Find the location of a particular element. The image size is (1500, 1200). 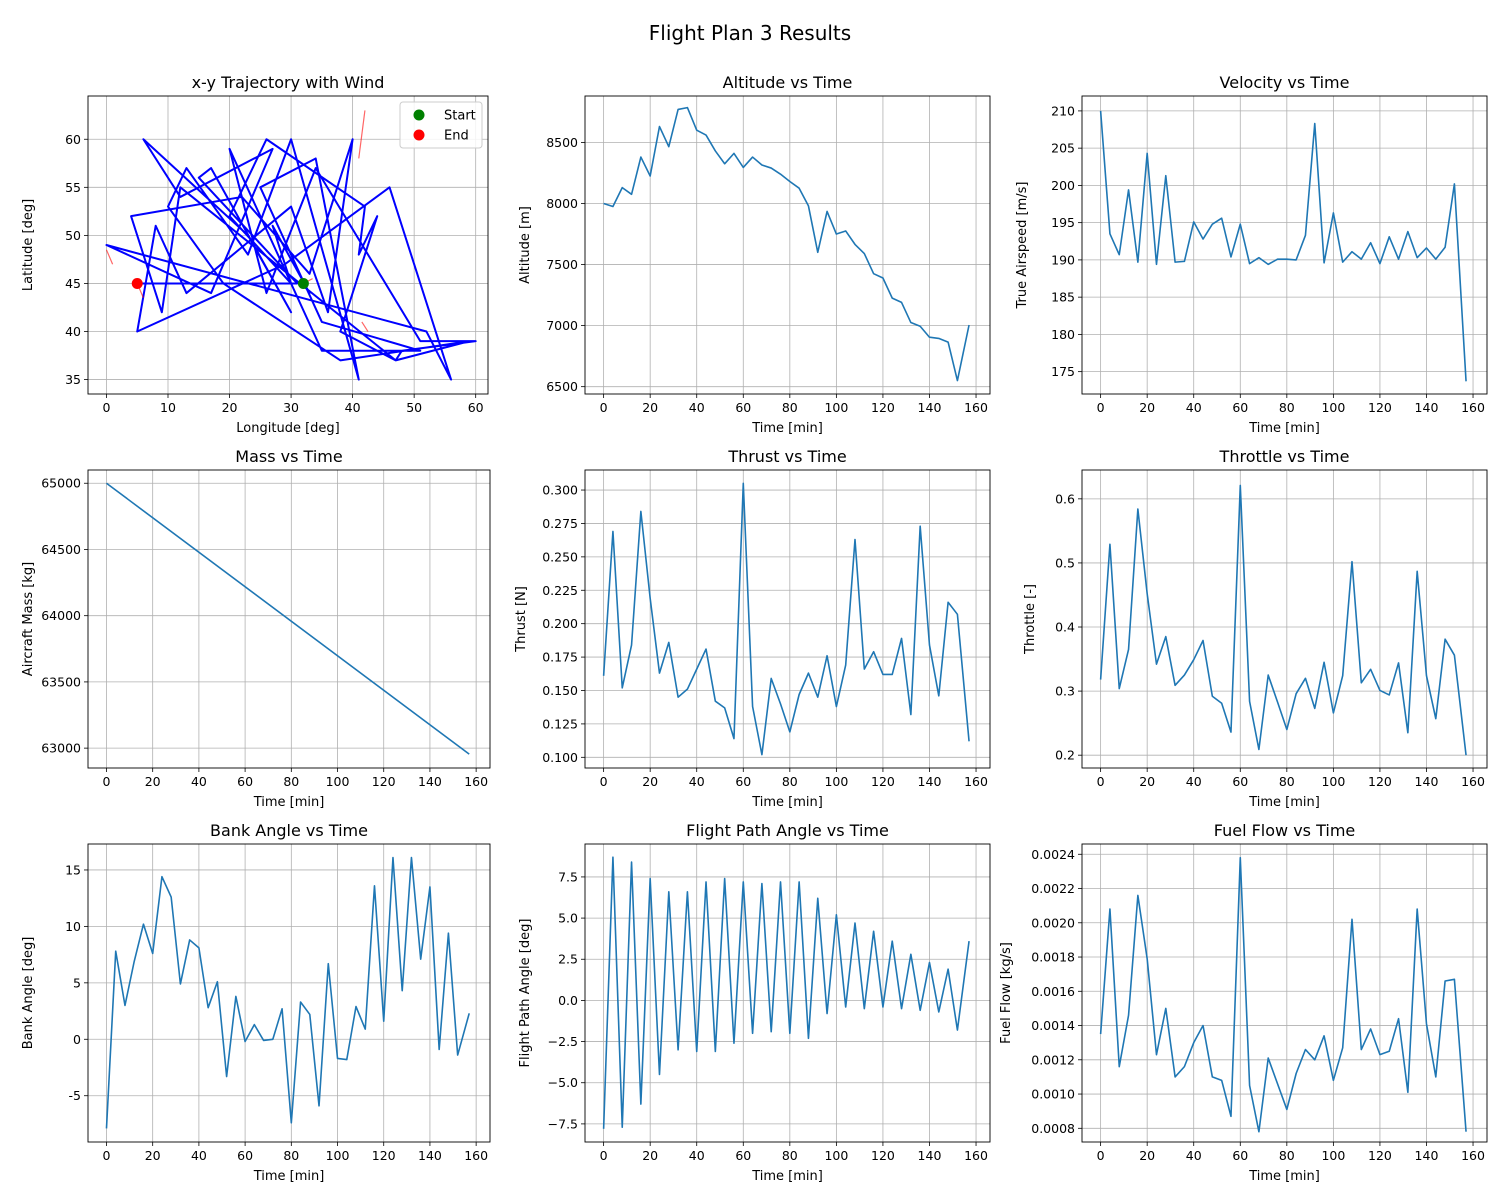

y-tick-label: 35 is located at coordinates (73, 379).